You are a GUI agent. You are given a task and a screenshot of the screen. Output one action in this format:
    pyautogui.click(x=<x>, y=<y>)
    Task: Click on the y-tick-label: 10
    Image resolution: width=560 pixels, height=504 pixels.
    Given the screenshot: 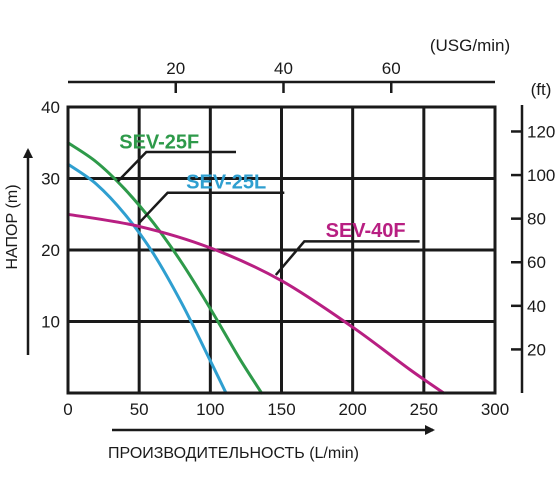 What is the action you would take?
    pyautogui.click(x=50, y=322)
    